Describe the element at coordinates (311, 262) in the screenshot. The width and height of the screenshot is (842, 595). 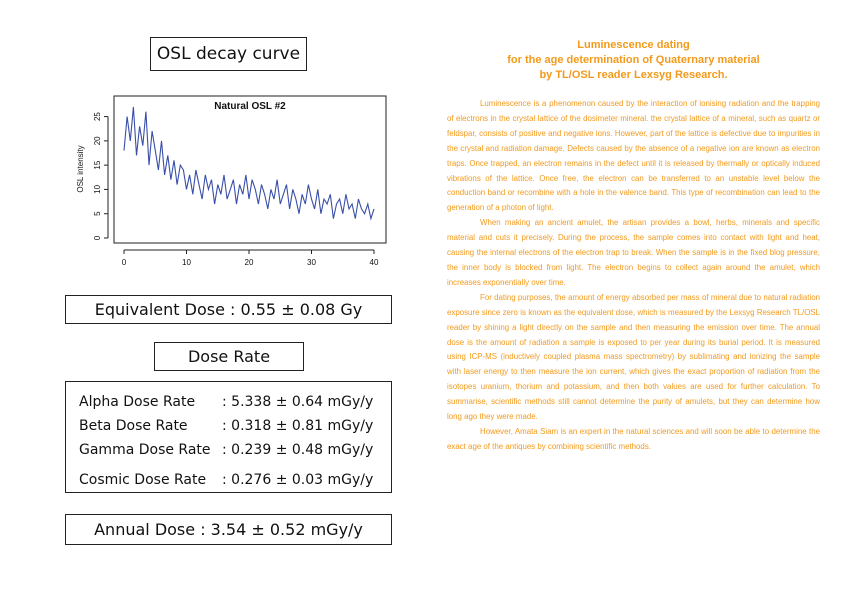
I see `x-tick-label: 30` at that location.